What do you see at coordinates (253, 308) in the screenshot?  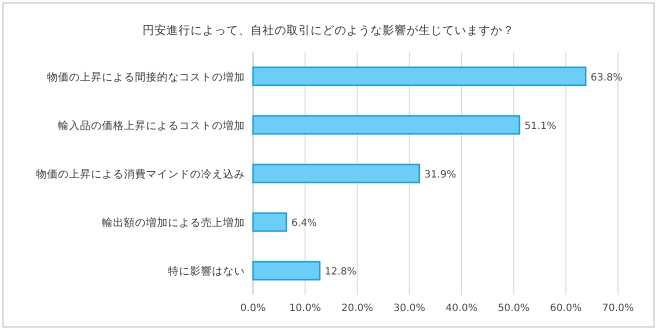 I see `x-tick-label: 0.0%` at bounding box center [253, 308].